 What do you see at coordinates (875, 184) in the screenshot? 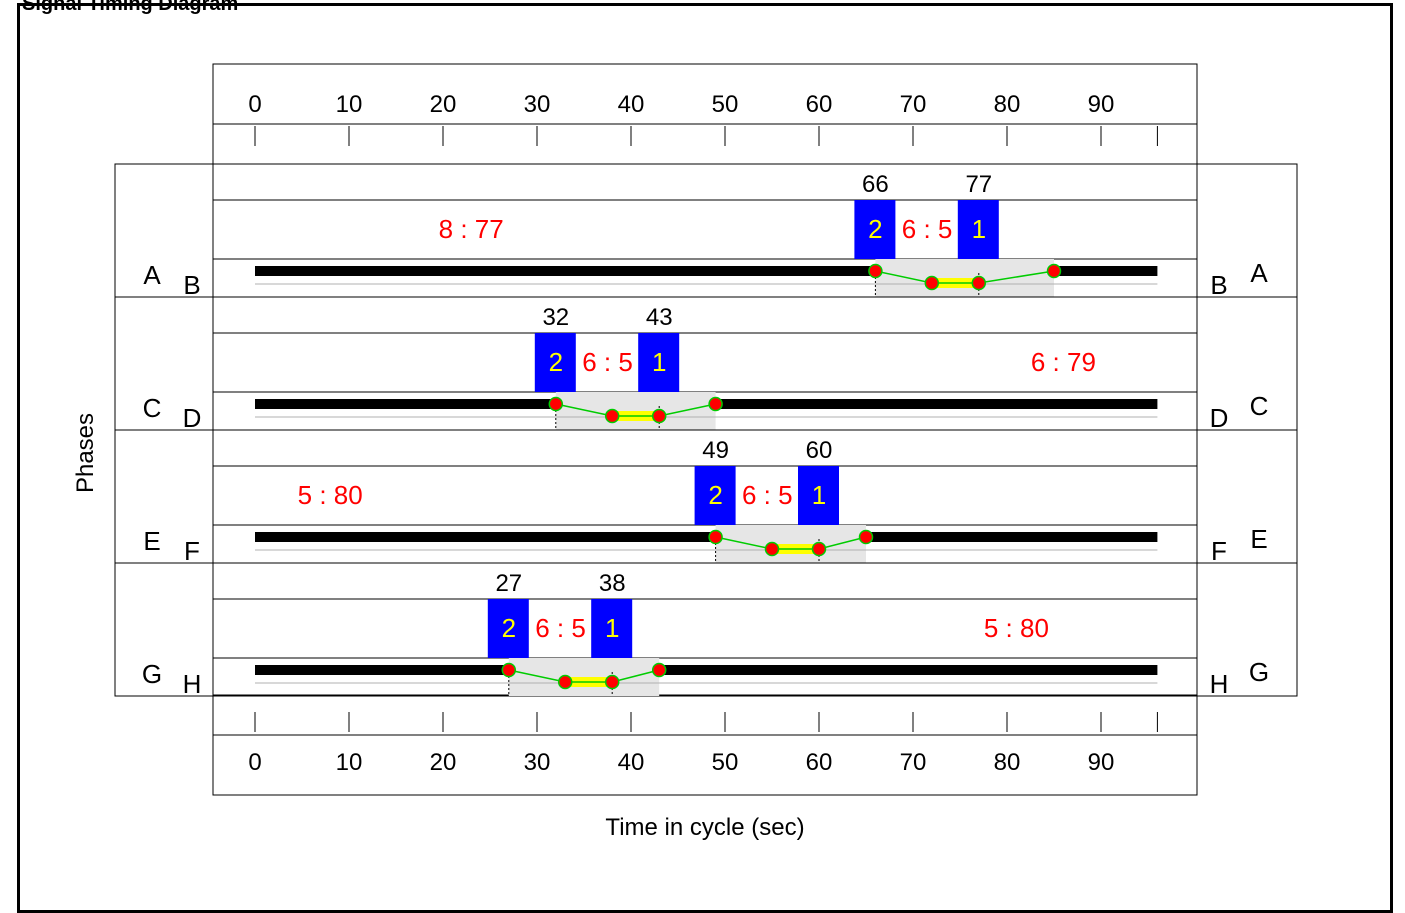
I see `phase-time-label: 66` at bounding box center [875, 184].